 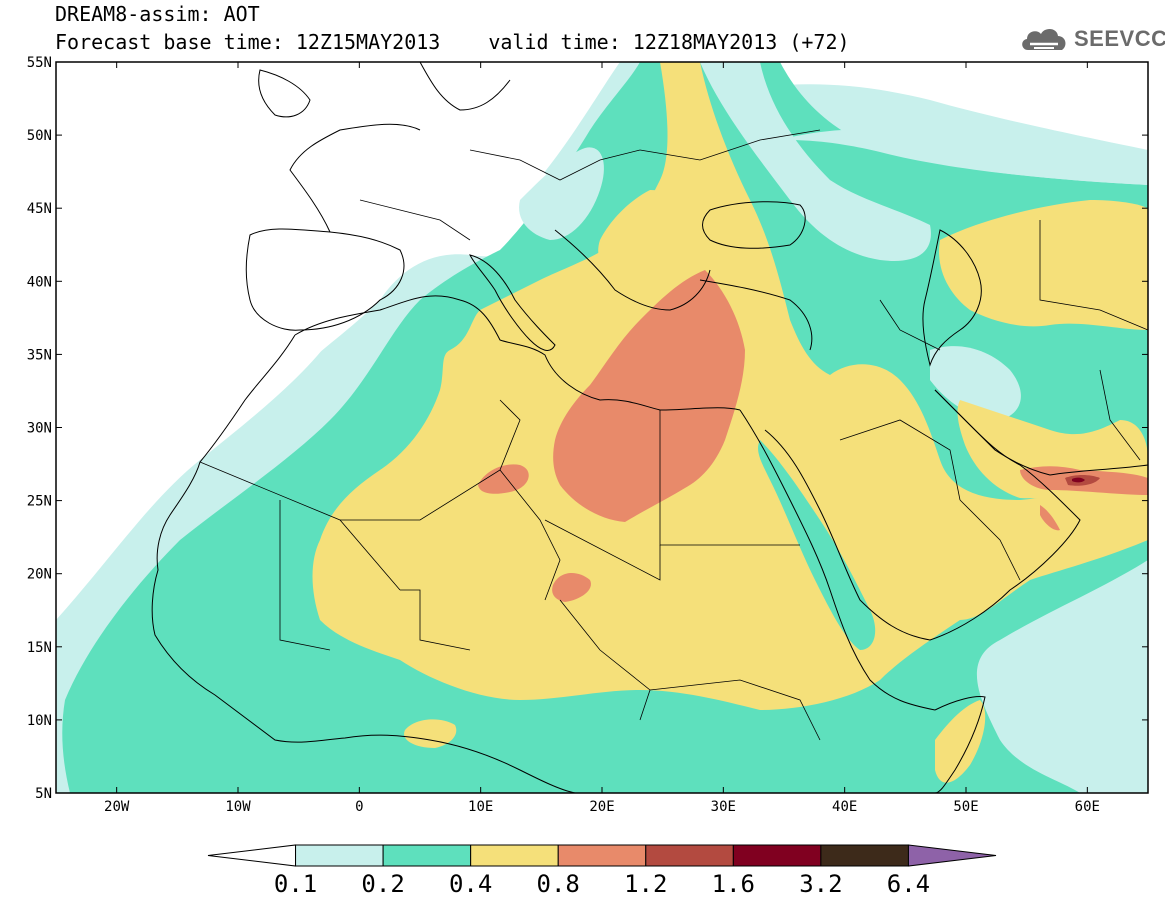 I want to click on lon-tick-label: 50E, so click(x=965, y=807).